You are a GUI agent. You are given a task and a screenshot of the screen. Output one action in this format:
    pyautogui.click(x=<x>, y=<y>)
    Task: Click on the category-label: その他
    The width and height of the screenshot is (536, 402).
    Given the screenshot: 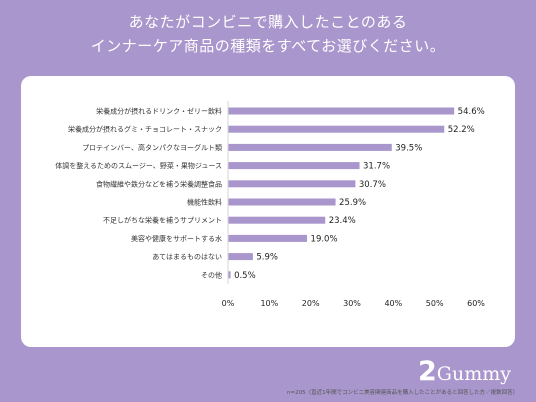 What is the action you would take?
    pyautogui.click(x=211, y=274)
    